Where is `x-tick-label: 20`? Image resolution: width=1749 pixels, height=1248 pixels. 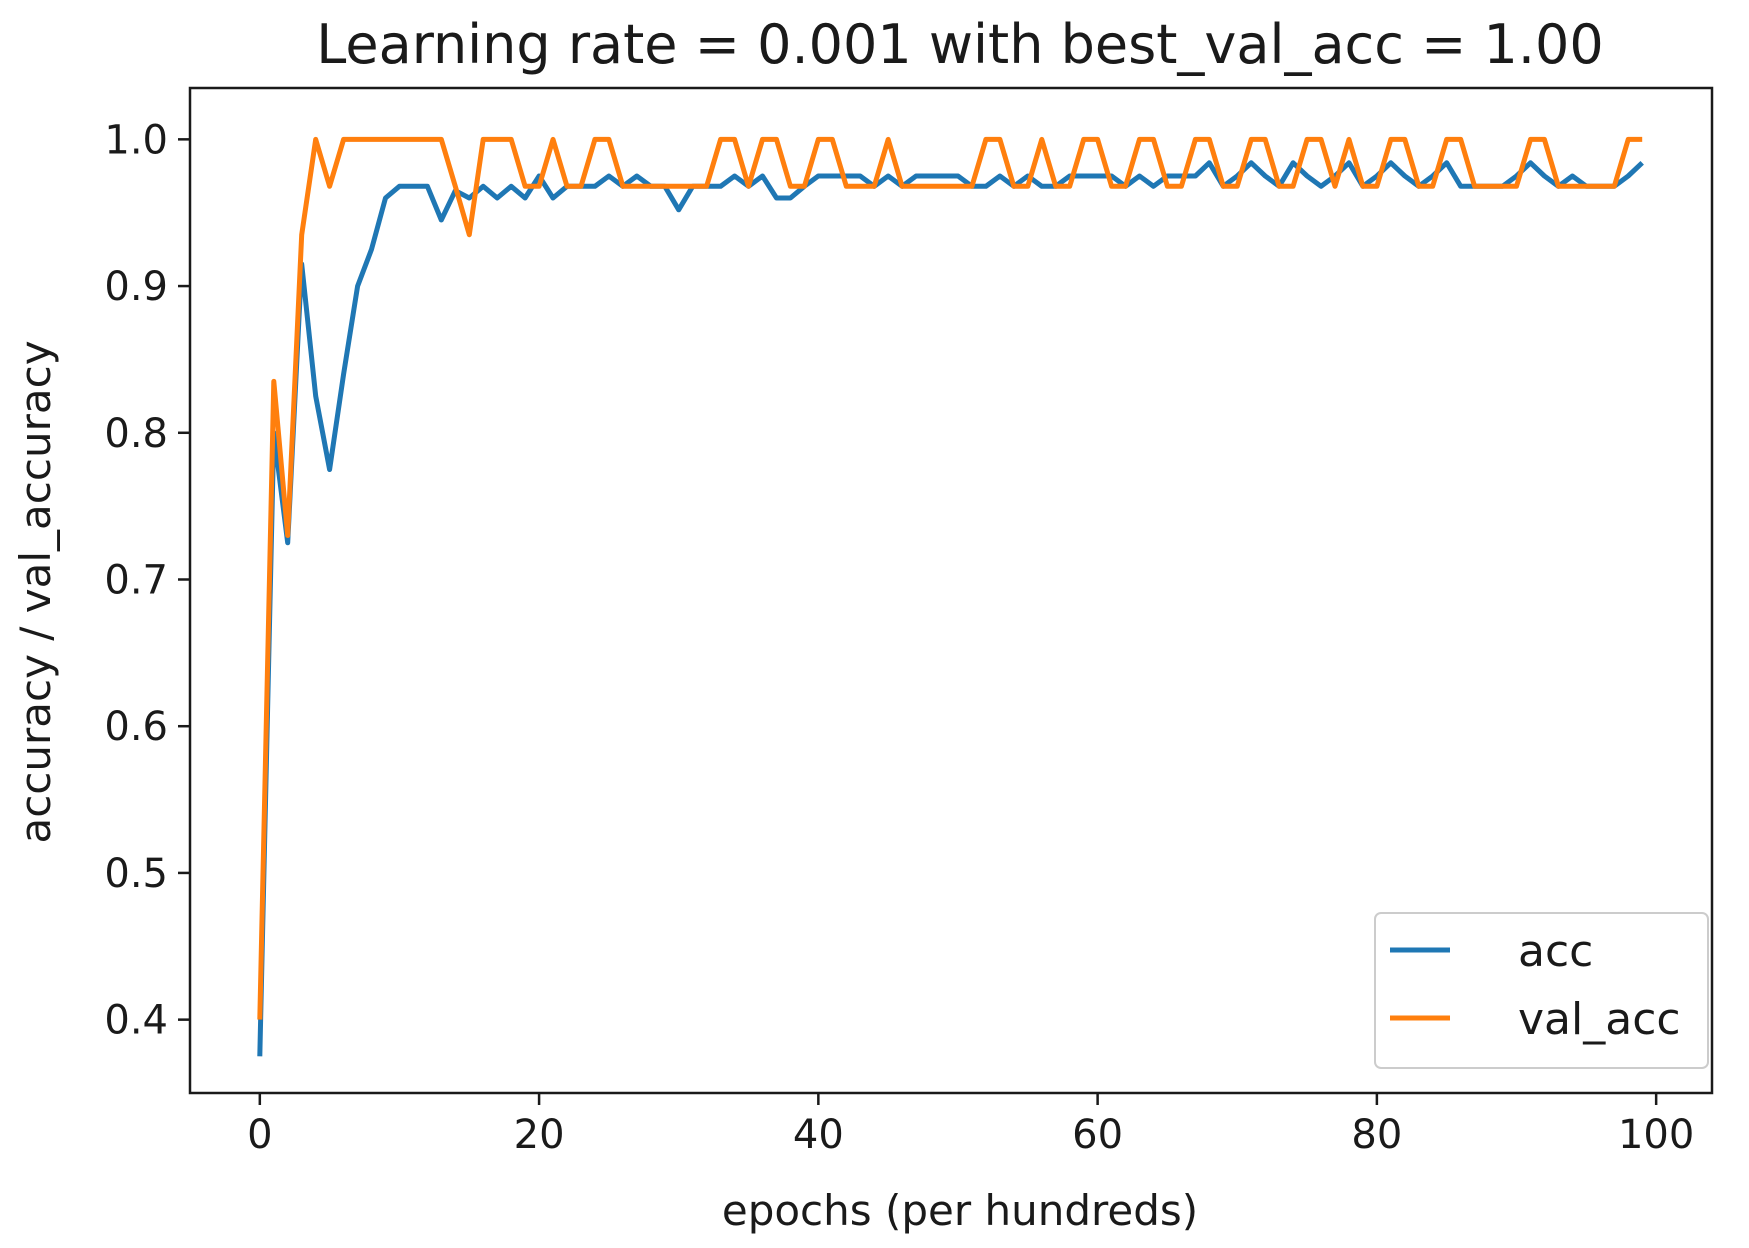
x-tick-label: 20 is located at coordinates (539, 1135).